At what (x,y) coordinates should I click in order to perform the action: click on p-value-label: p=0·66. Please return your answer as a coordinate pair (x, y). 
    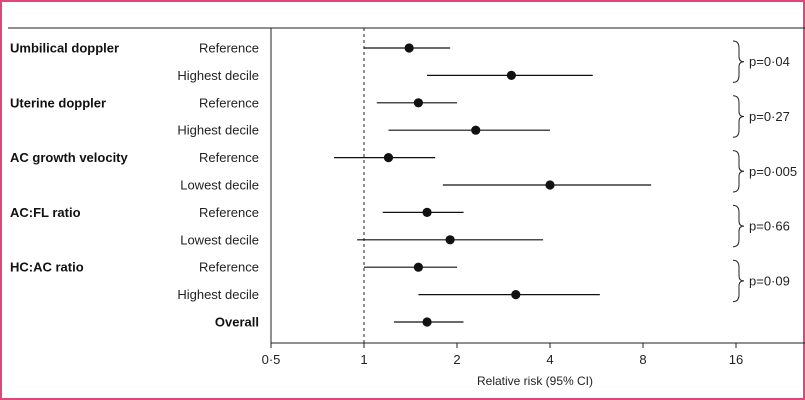
    Looking at the image, I should click on (769, 226).